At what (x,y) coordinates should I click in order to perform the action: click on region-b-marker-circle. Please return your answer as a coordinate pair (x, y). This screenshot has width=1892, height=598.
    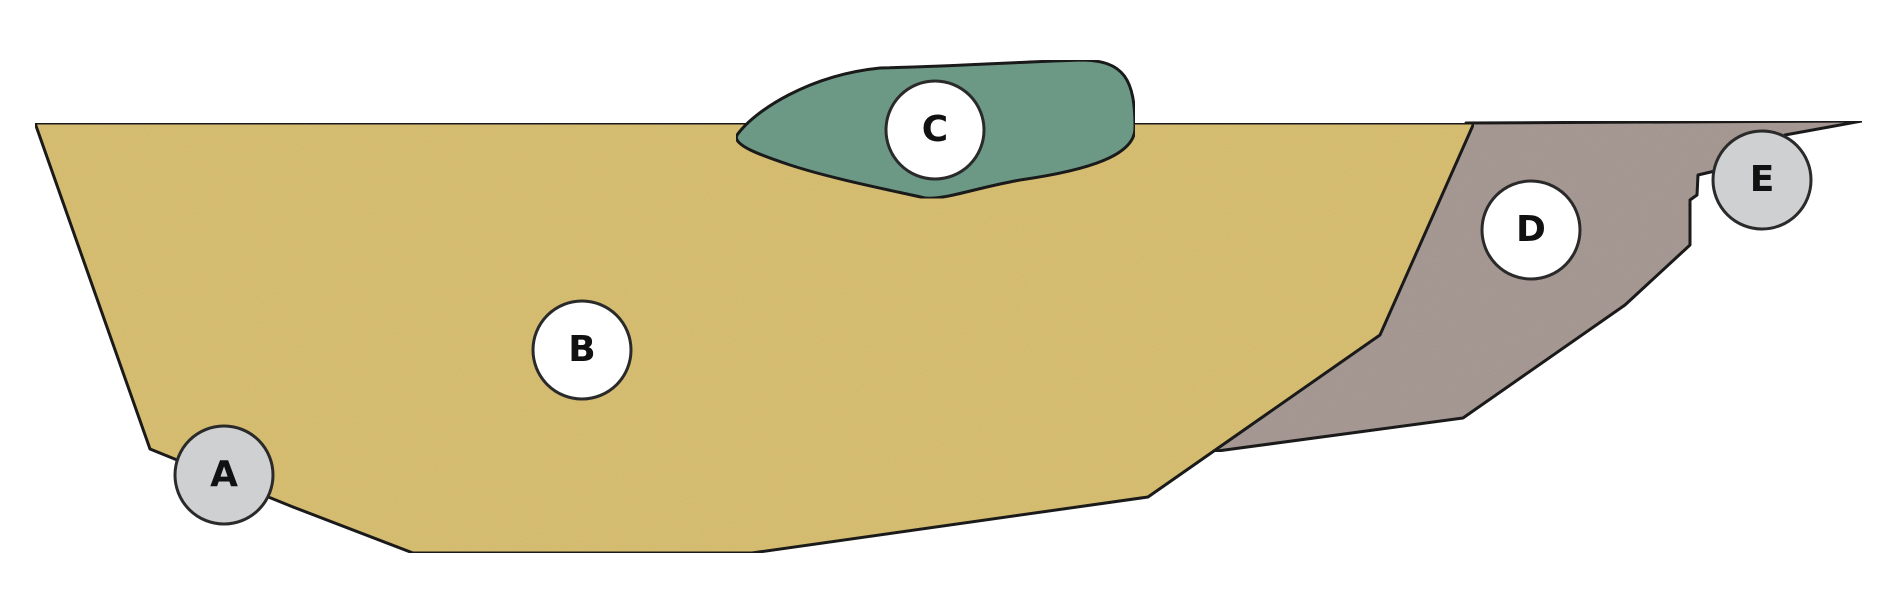
    Looking at the image, I should click on (582, 350).